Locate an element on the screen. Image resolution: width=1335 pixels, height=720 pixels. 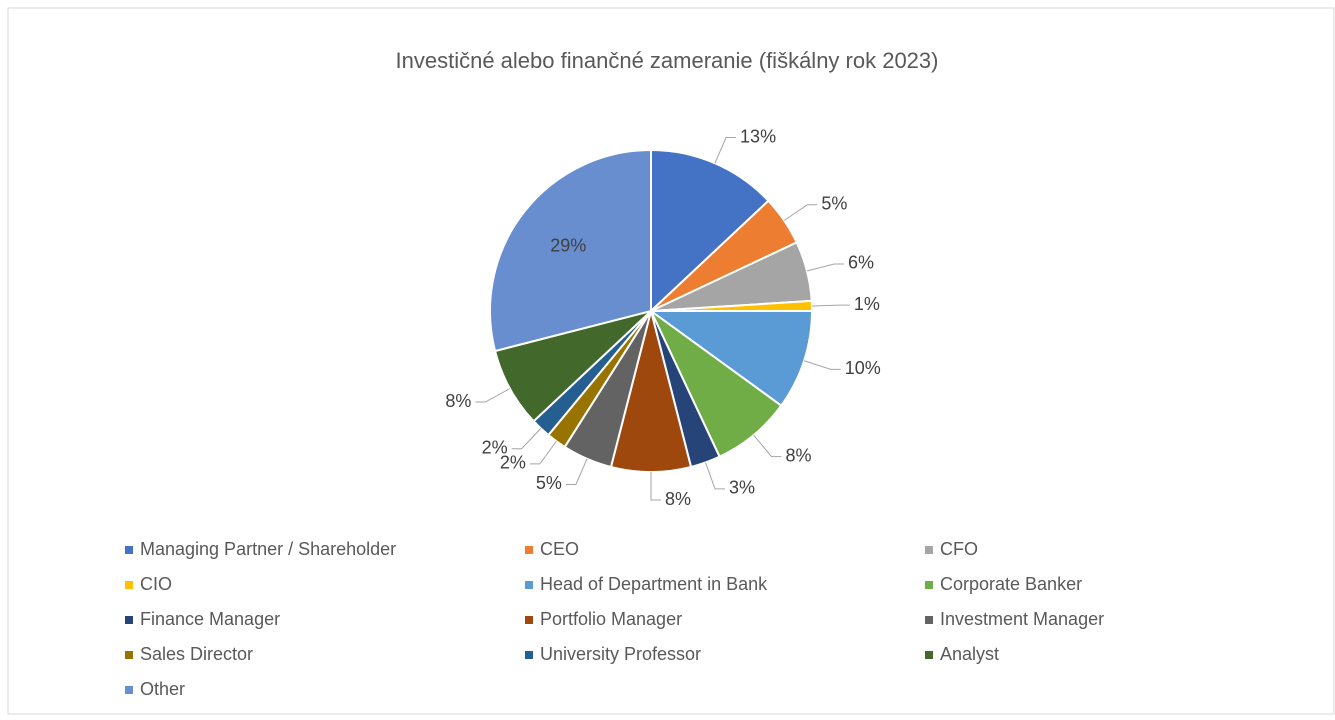
data-label: 3% is located at coordinates (742, 488).